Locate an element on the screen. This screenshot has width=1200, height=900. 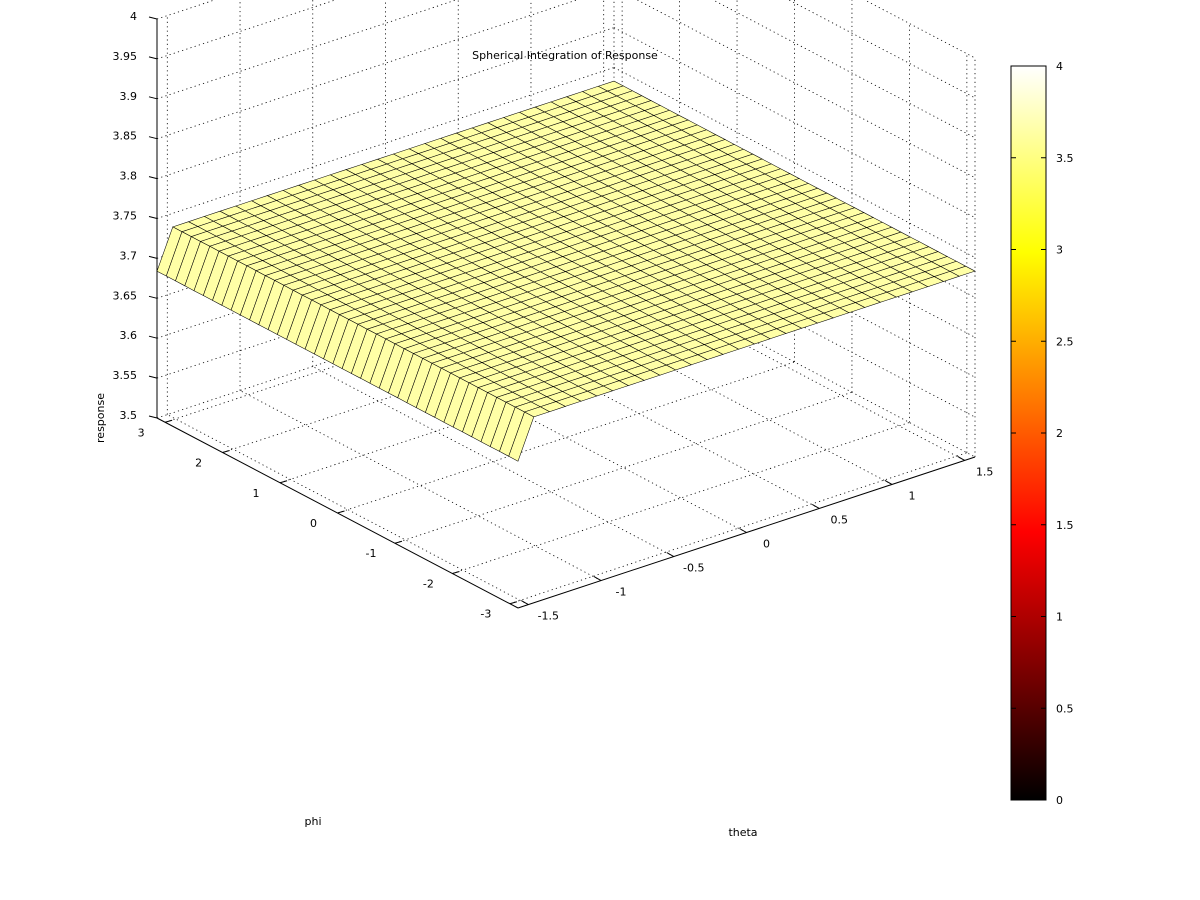
surface-cell is located at coordinates (521, 436).